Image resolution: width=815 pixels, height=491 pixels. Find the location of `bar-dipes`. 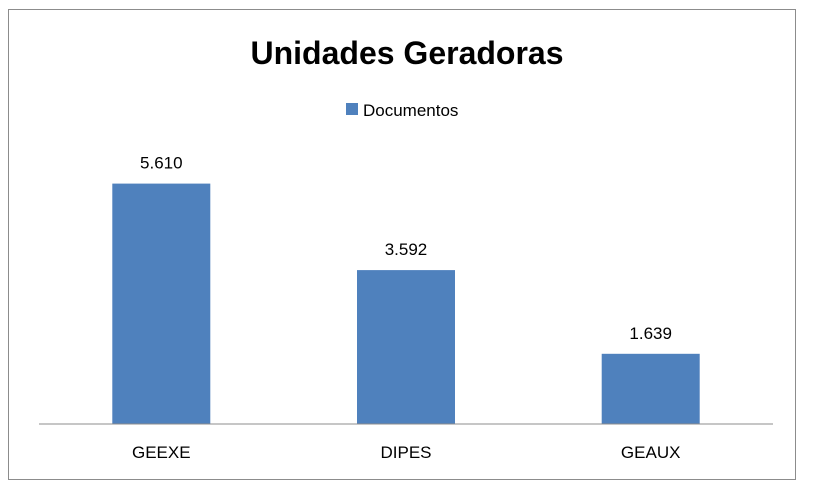

bar-dipes is located at coordinates (406, 347).